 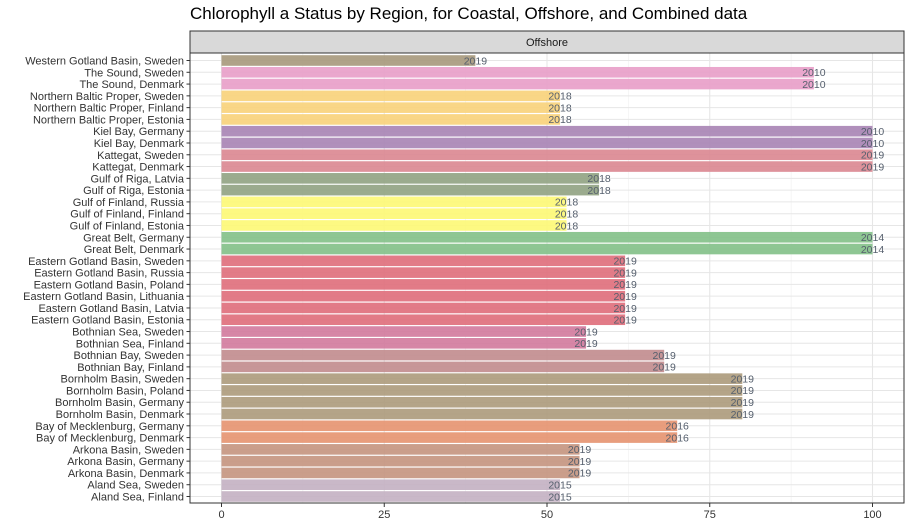 What do you see at coordinates (130, 368) in the screenshot?
I see `y-tick-label: Bothnian Bay, Finland` at bounding box center [130, 368].